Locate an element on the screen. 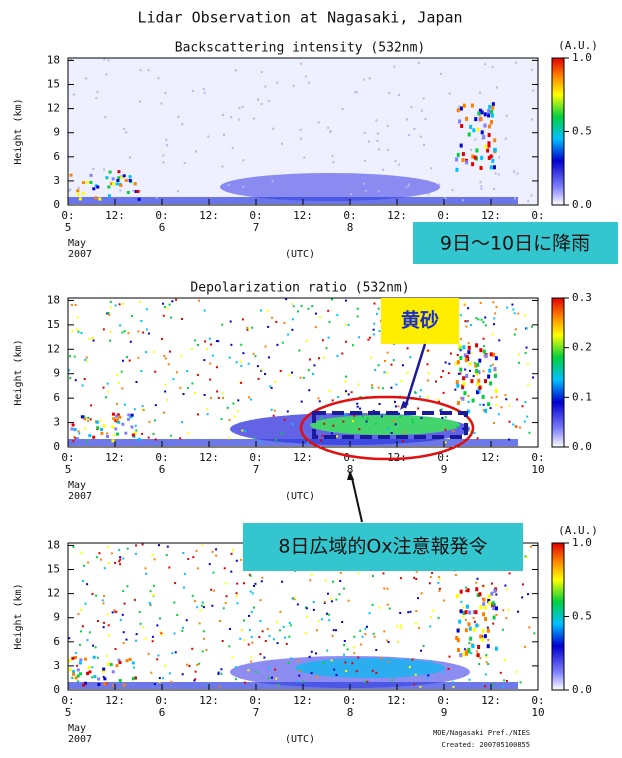 Image resolution: width=622 pixels, height=758 pixels. x-tick-label: 0: is located at coordinates (537, 457).